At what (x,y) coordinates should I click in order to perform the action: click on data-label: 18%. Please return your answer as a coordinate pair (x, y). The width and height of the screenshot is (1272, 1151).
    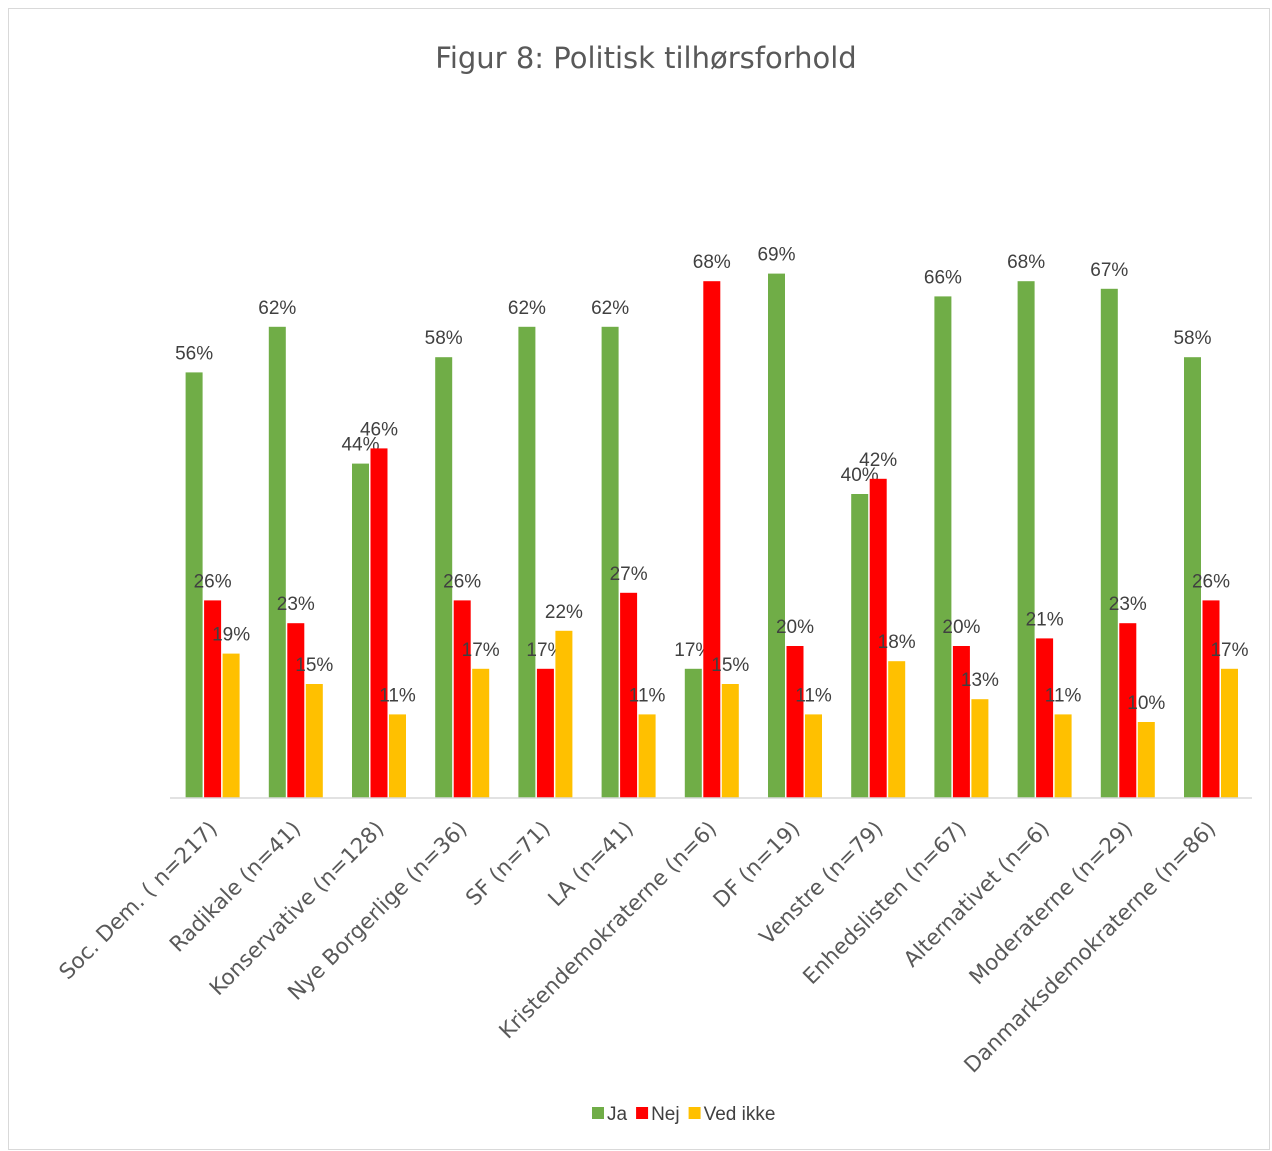
    Looking at the image, I should click on (897, 642).